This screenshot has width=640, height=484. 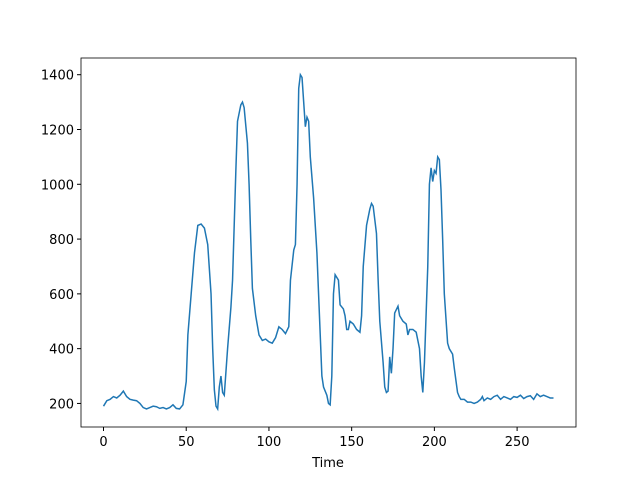 What do you see at coordinates (61, 295) in the screenshot?
I see `y-tick-label: 600` at bounding box center [61, 295].